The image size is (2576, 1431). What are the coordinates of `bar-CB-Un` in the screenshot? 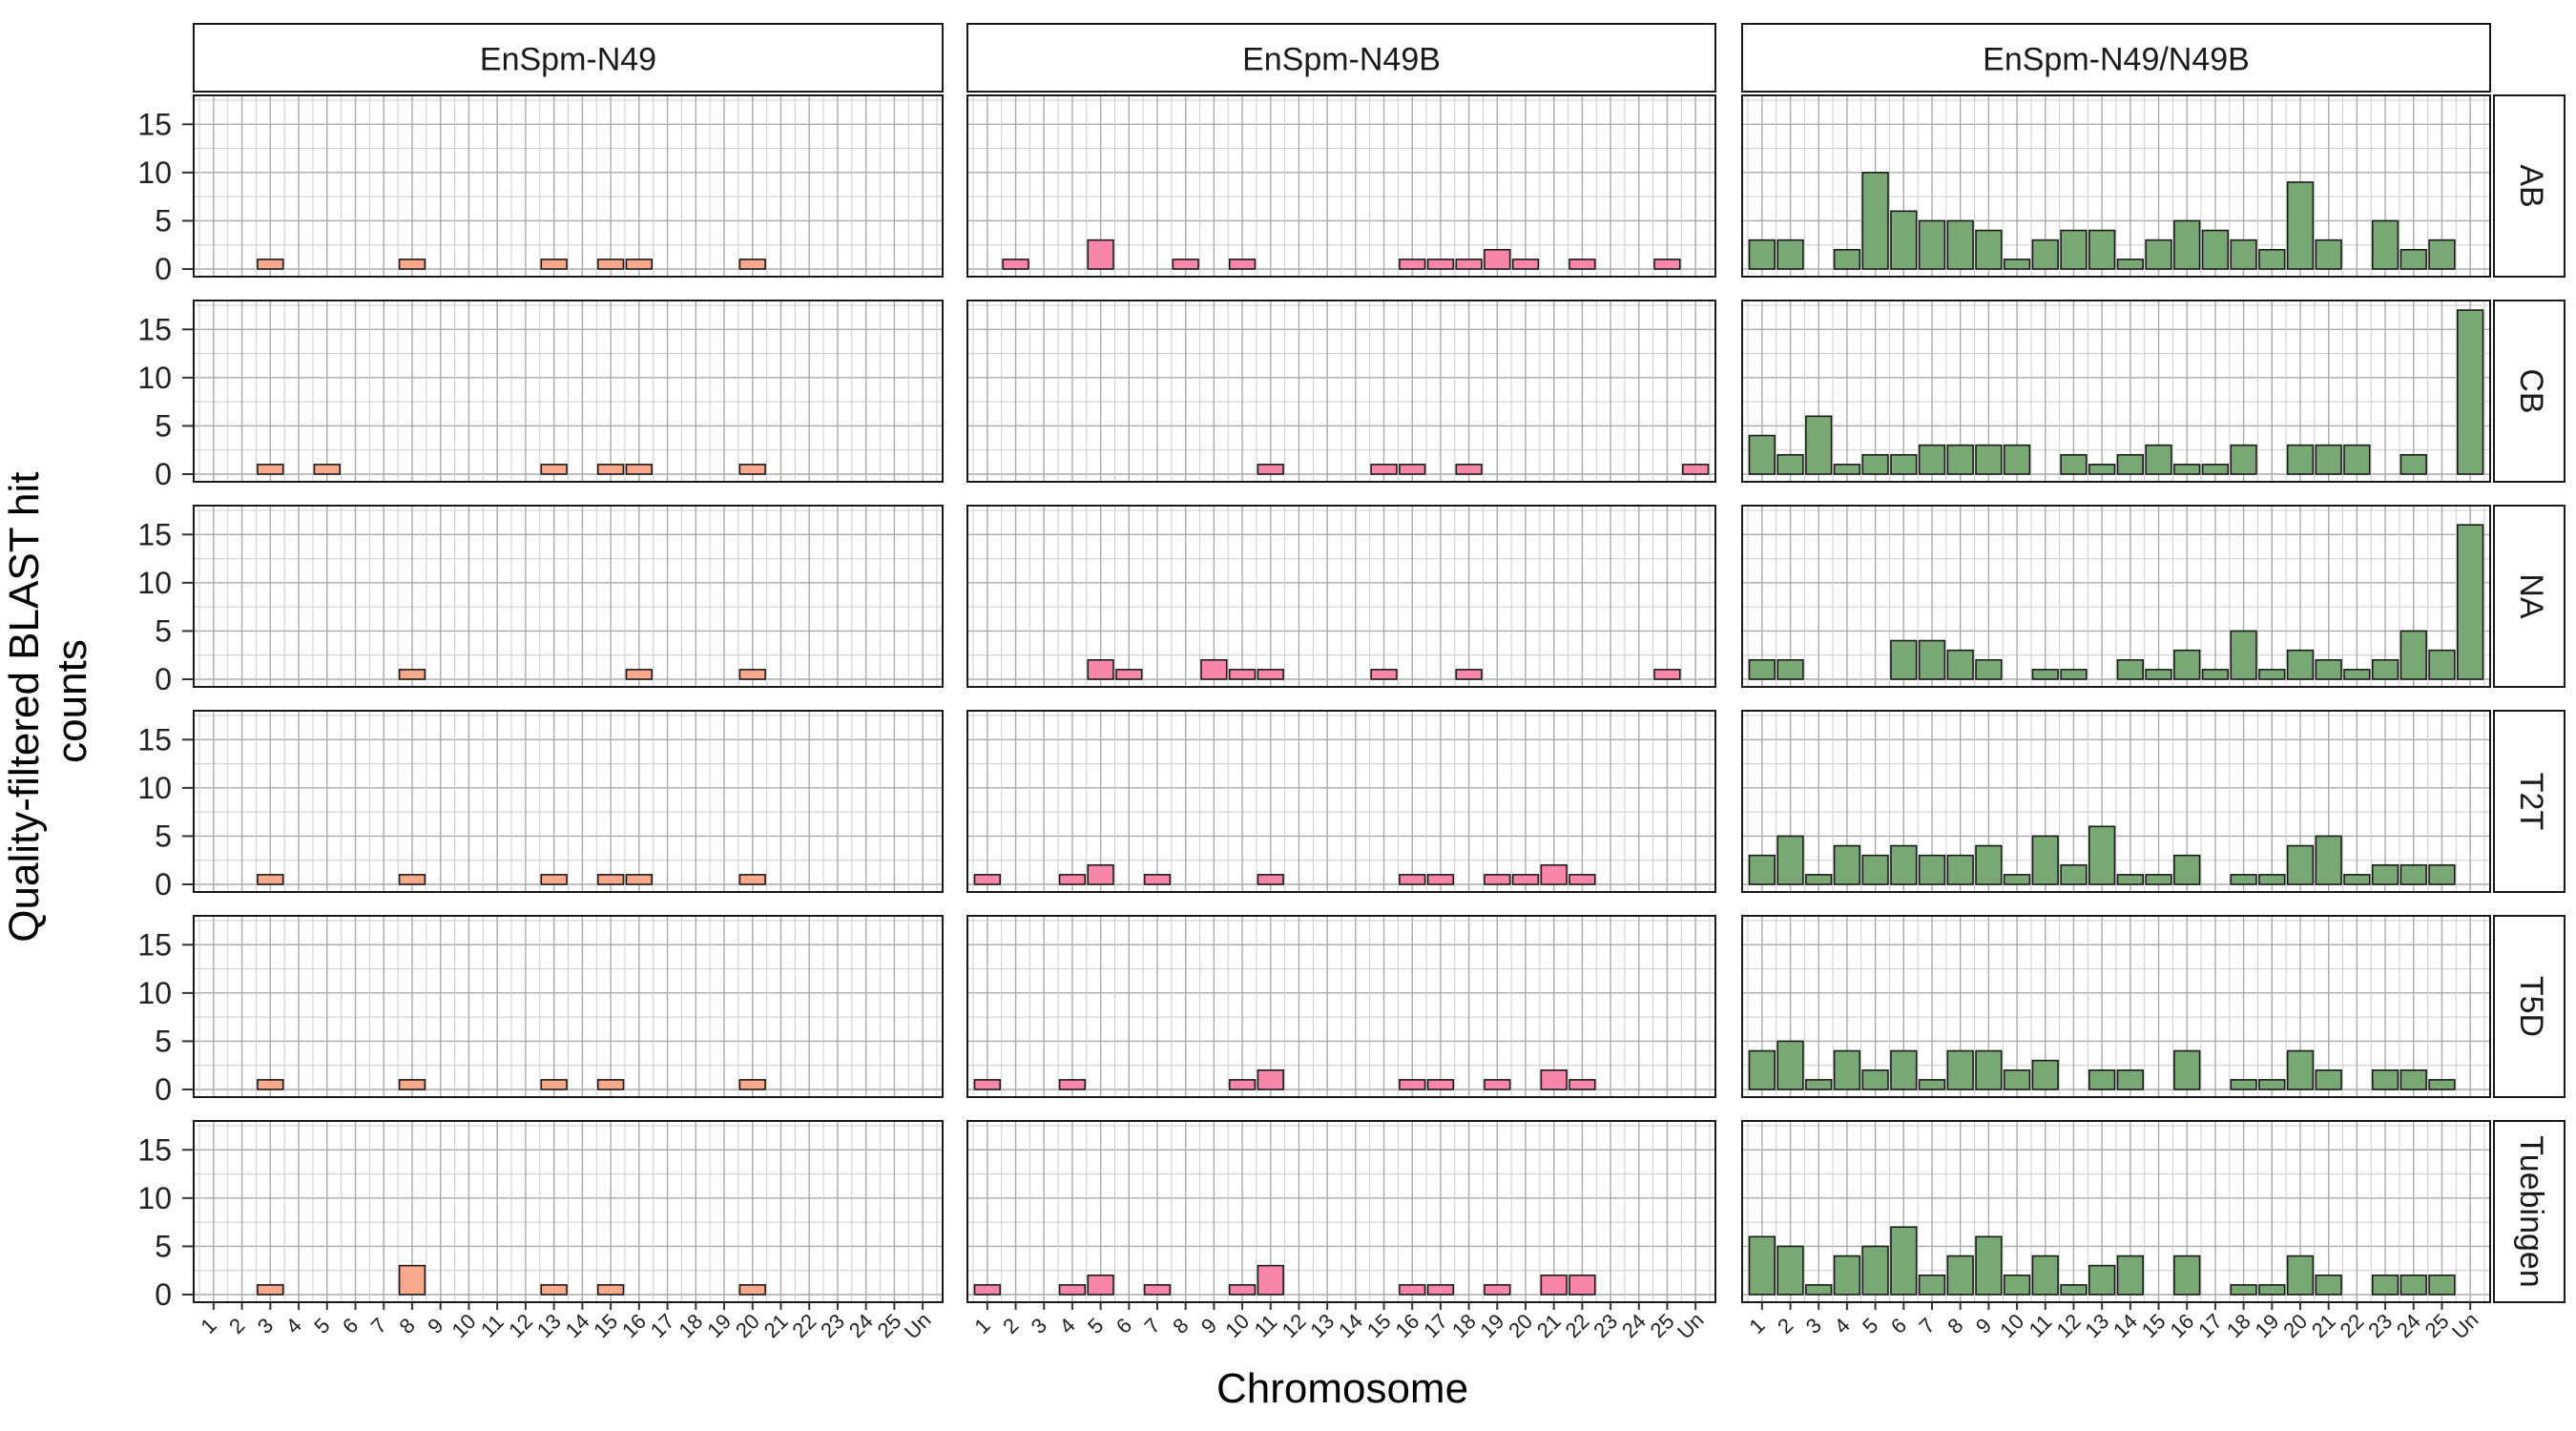 It's located at (1695, 469).